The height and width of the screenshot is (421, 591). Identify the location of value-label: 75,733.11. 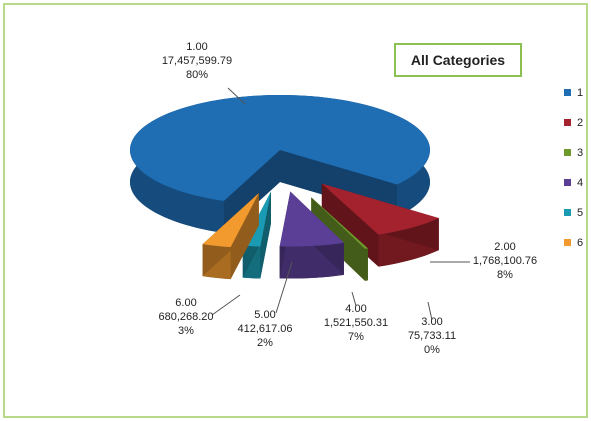
(432, 336).